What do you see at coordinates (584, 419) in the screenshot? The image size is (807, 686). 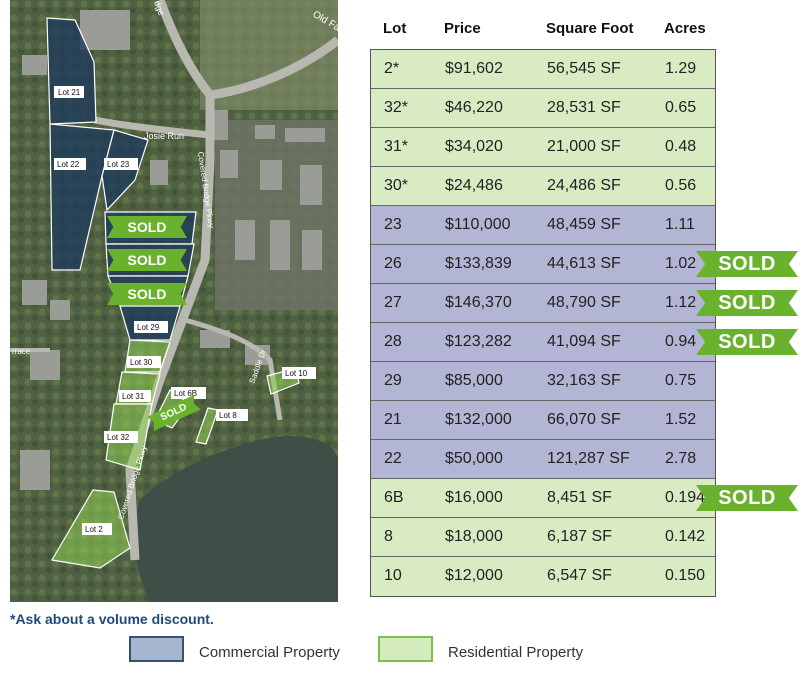 I see `sqft-cell: 66,070 SF` at bounding box center [584, 419].